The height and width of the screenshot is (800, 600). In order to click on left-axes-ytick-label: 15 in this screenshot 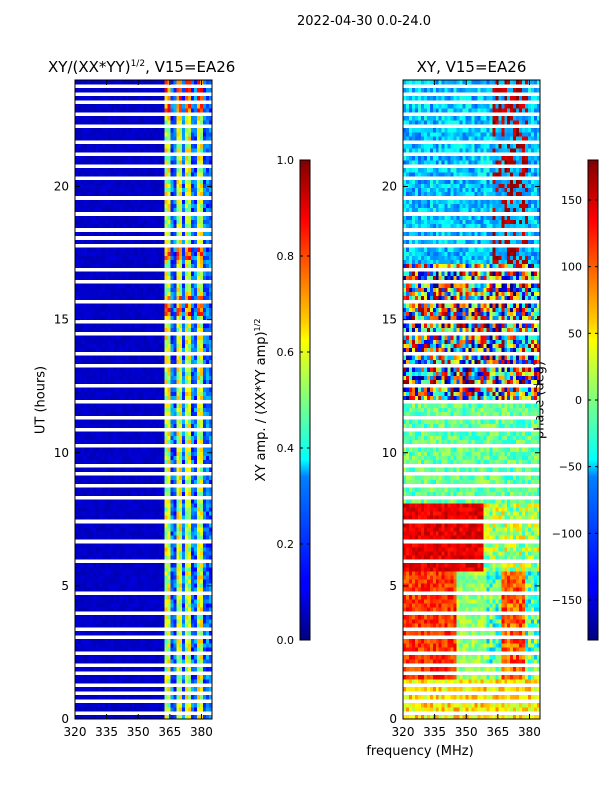, I will do `click(61, 320)`.